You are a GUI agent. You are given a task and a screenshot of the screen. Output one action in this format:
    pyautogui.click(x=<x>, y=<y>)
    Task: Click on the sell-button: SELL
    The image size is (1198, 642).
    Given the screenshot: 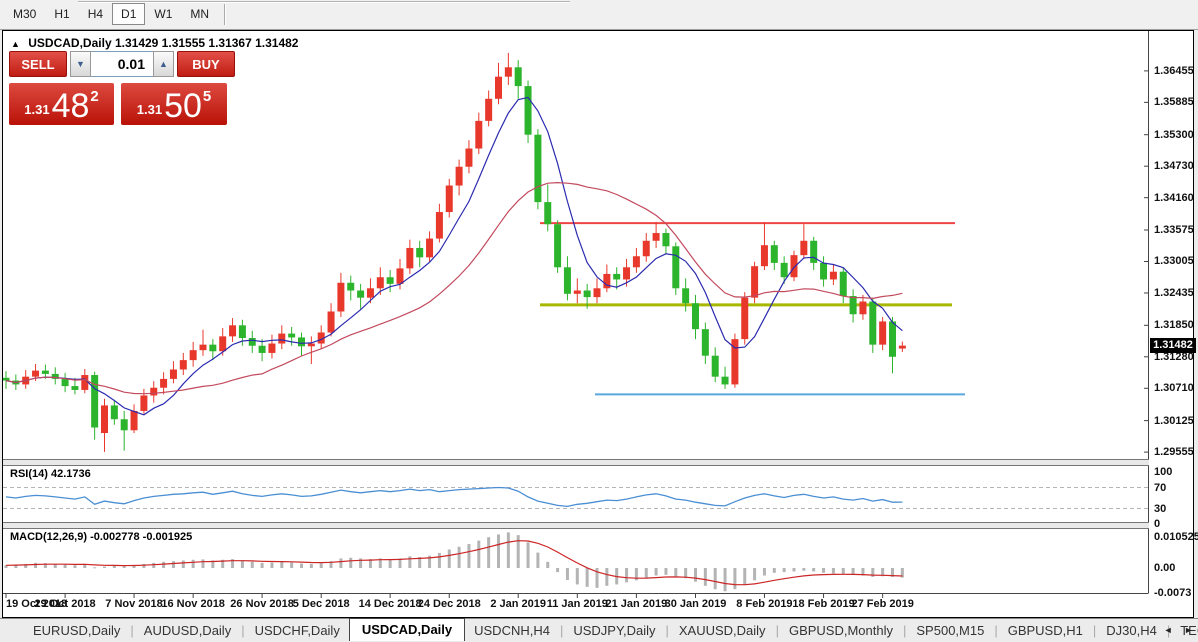 What is the action you would take?
    pyautogui.click(x=38, y=64)
    